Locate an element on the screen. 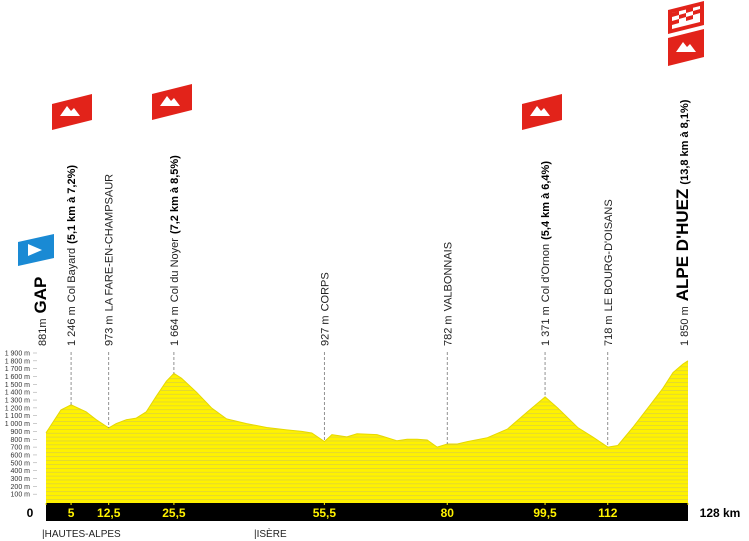 The image size is (749, 541). waypoint-climb: (5,1 km à 7,2%) is located at coordinates (72, 204).